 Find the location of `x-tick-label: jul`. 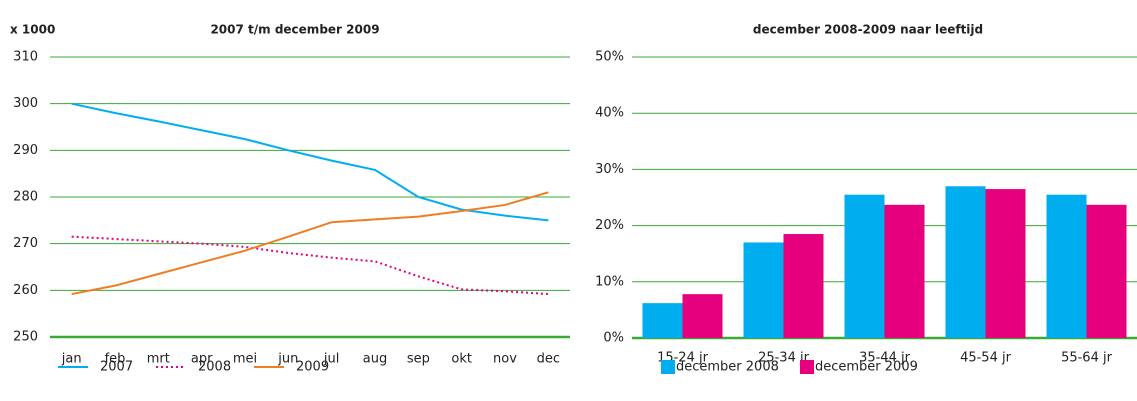

x-tick-label: jul is located at coordinates (331, 359).